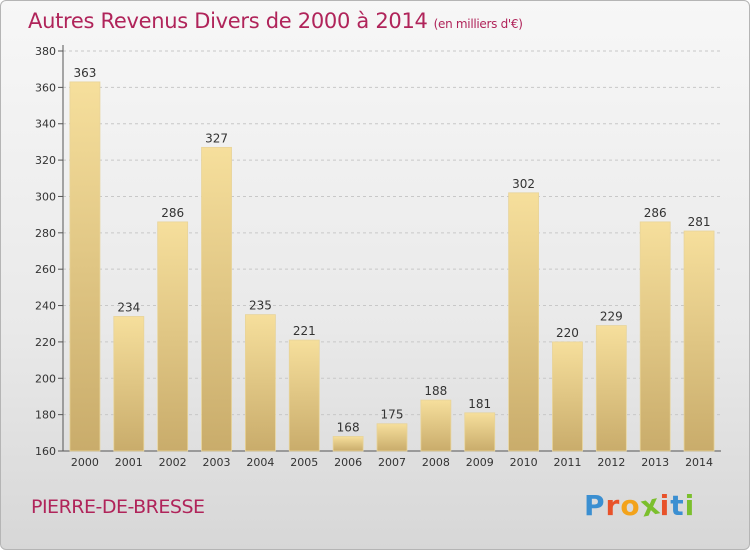 The height and width of the screenshot is (550, 750). What do you see at coordinates (613, 505) in the screenshot?
I see `logo-letter: r` at bounding box center [613, 505].